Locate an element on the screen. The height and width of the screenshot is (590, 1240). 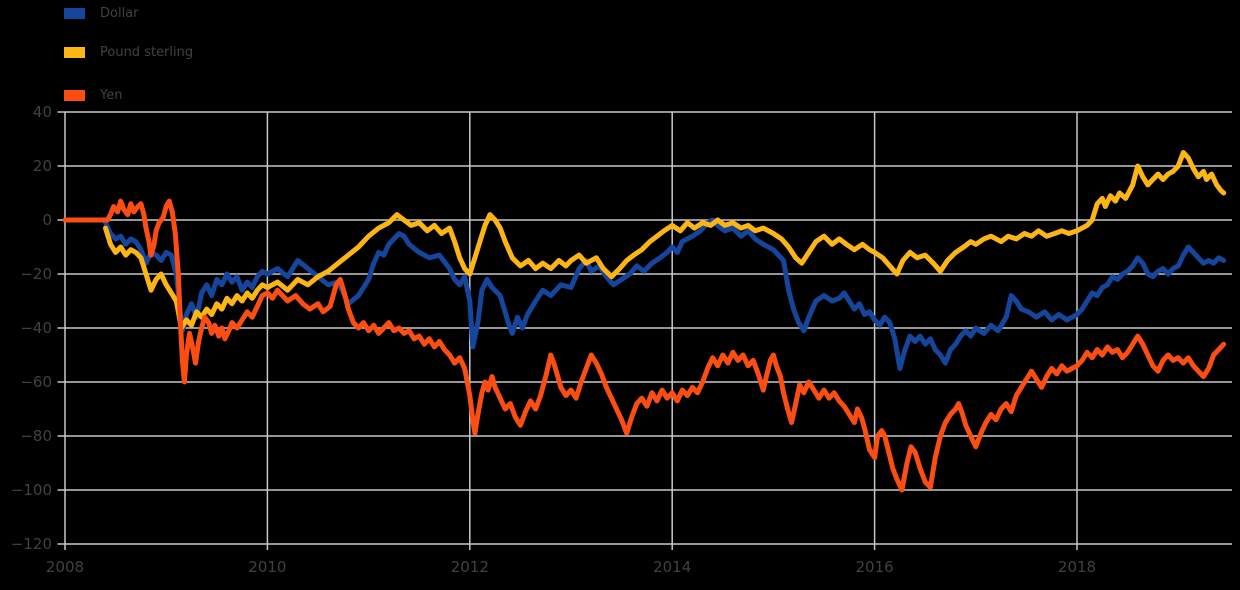
x-tick-label: 2014 is located at coordinates (672, 567).